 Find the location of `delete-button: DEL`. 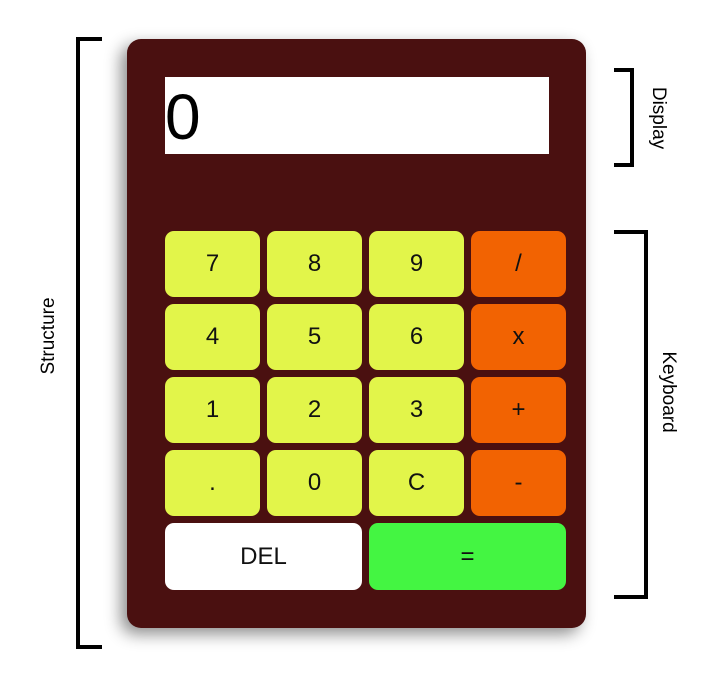

delete-button: DEL is located at coordinates (263, 556).